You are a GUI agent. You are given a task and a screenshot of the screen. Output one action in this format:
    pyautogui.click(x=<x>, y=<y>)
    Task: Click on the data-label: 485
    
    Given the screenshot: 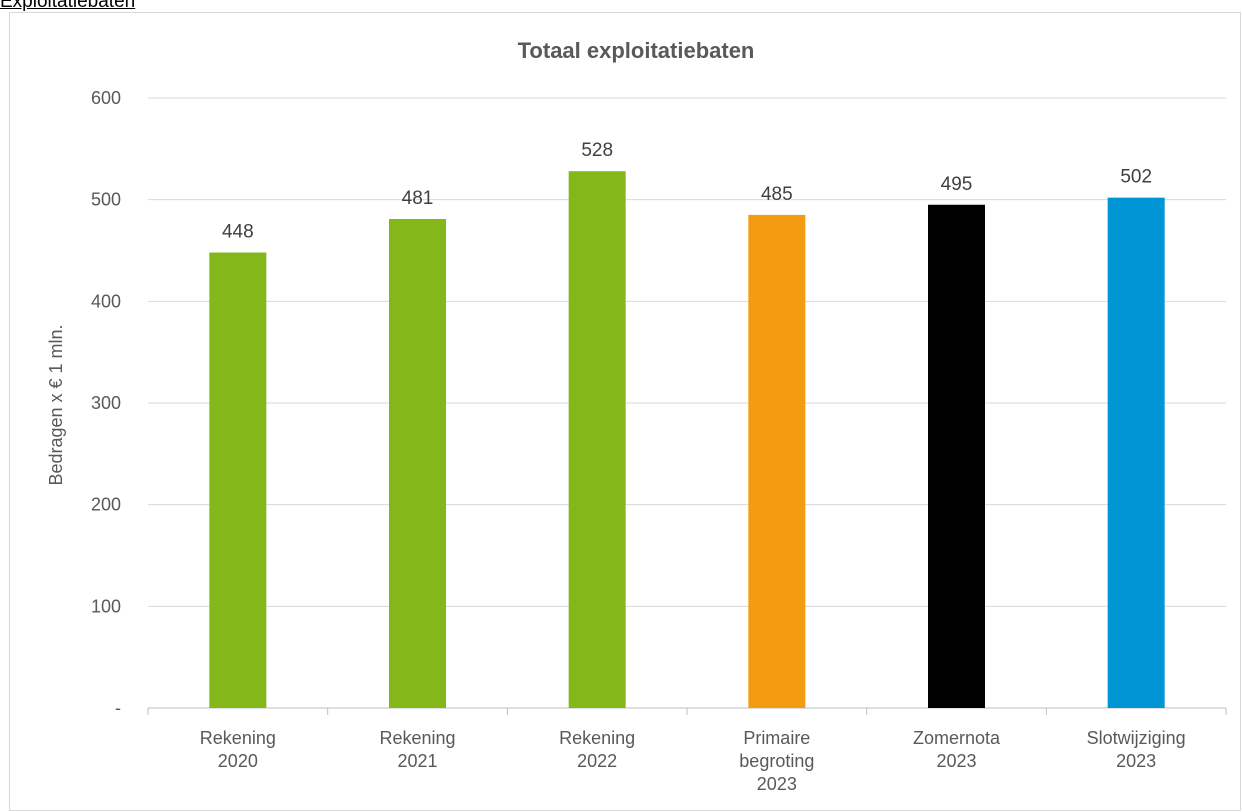 What is the action you would take?
    pyautogui.click(x=777, y=194)
    